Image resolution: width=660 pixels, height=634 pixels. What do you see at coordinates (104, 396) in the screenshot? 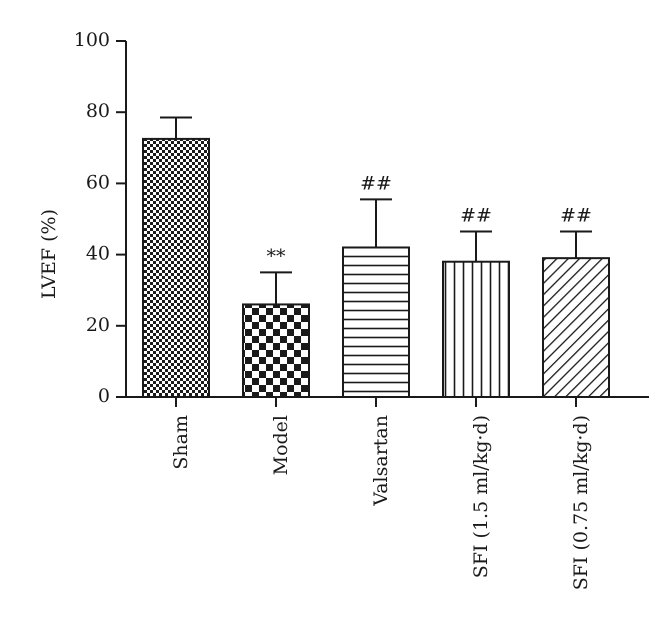
I see `y-tick-label: 0` at bounding box center [104, 396].